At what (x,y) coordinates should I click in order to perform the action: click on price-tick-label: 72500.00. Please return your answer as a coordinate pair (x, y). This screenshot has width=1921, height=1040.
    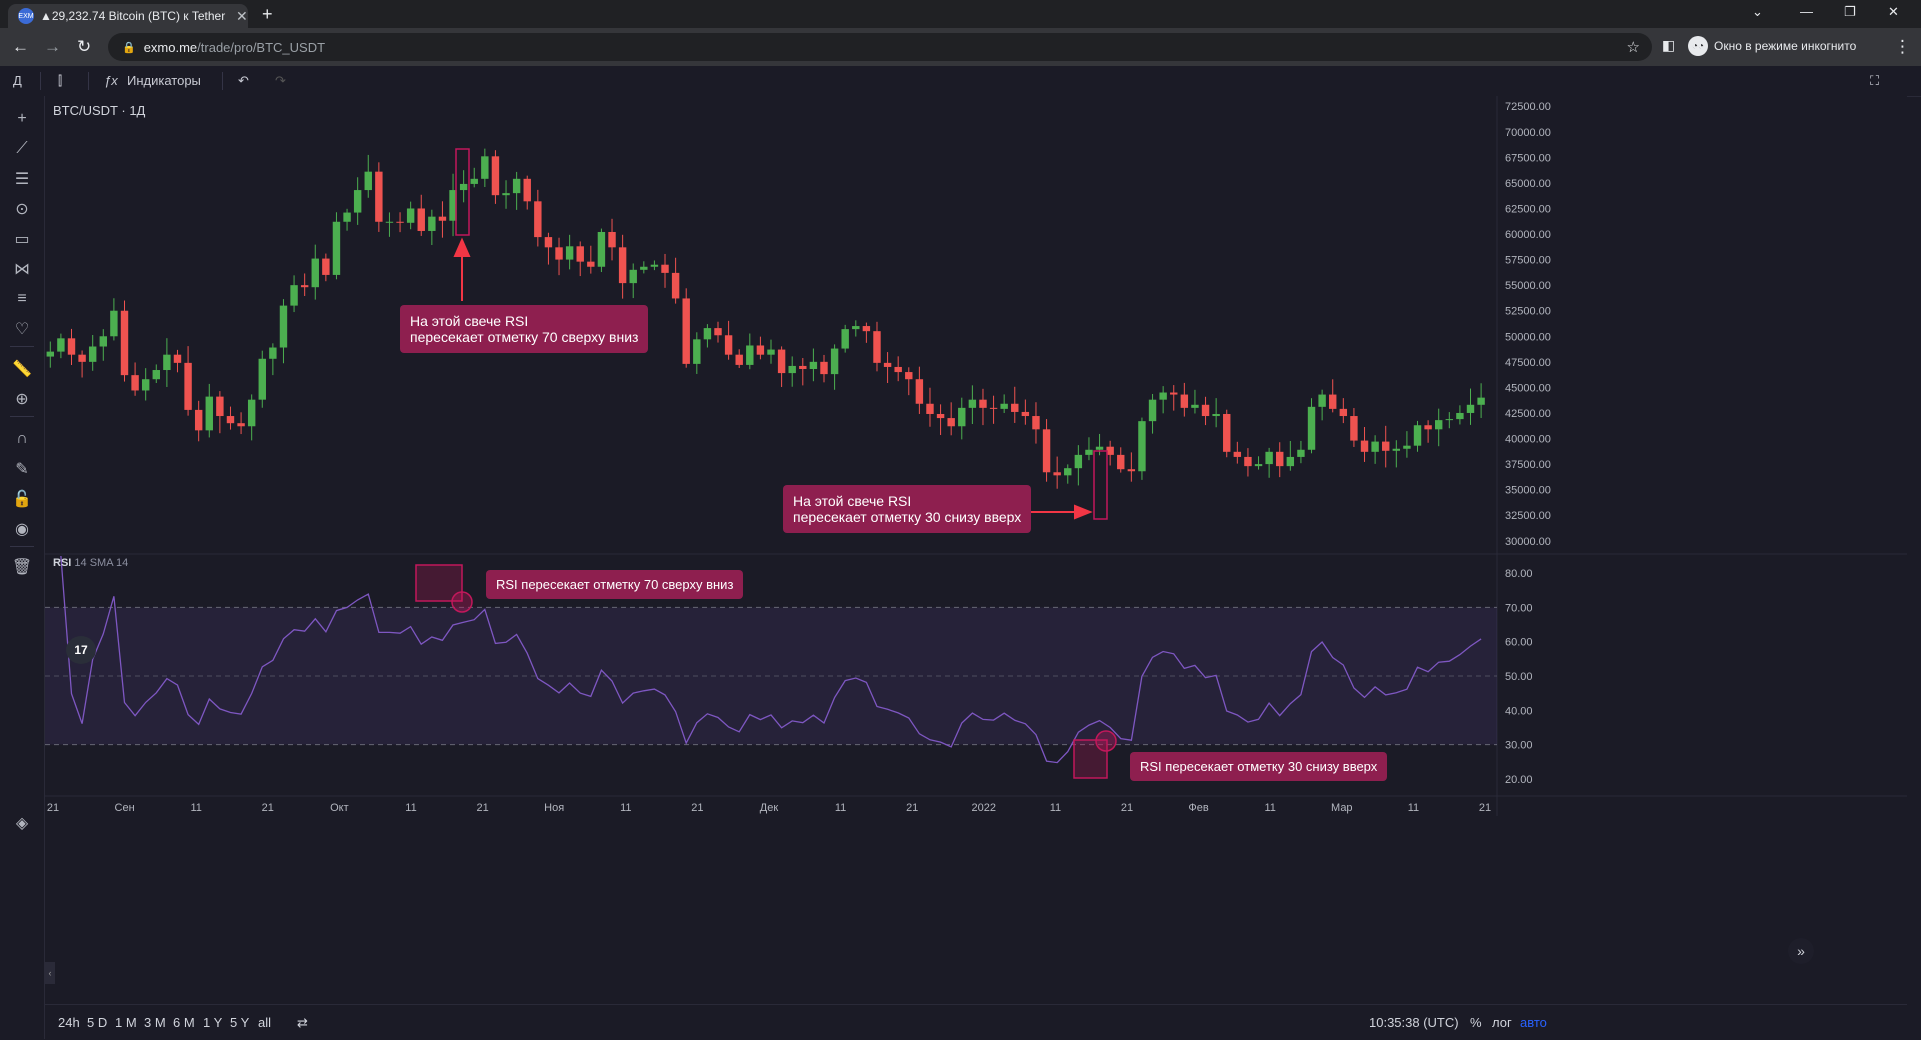
    Looking at the image, I should click on (1528, 107).